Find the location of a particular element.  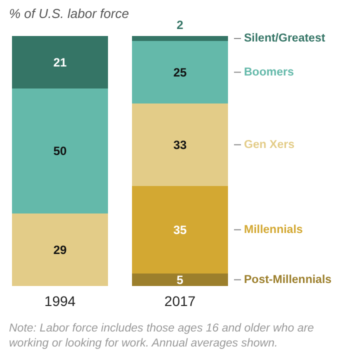

data-label: 25 is located at coordinates (180, 72).